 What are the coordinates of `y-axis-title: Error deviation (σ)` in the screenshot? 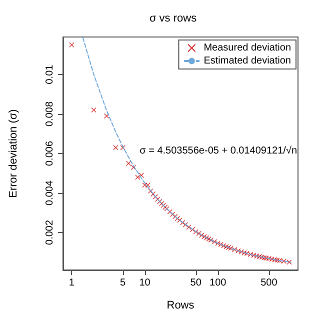 It's located at (14, 153).